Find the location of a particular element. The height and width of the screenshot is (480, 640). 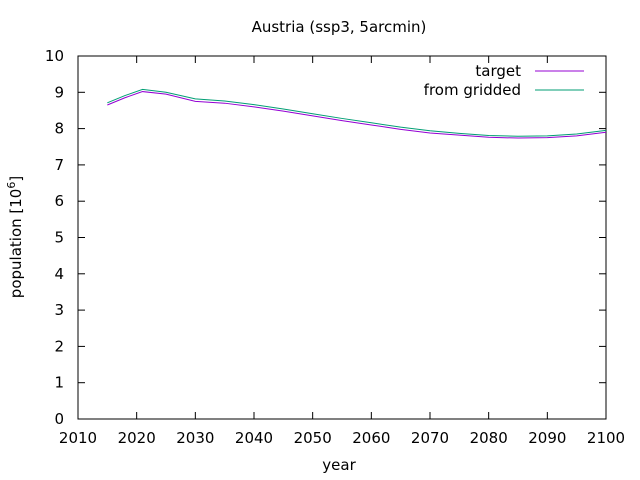

x-tick-label: 2080 is located at coordinates (489, 438).